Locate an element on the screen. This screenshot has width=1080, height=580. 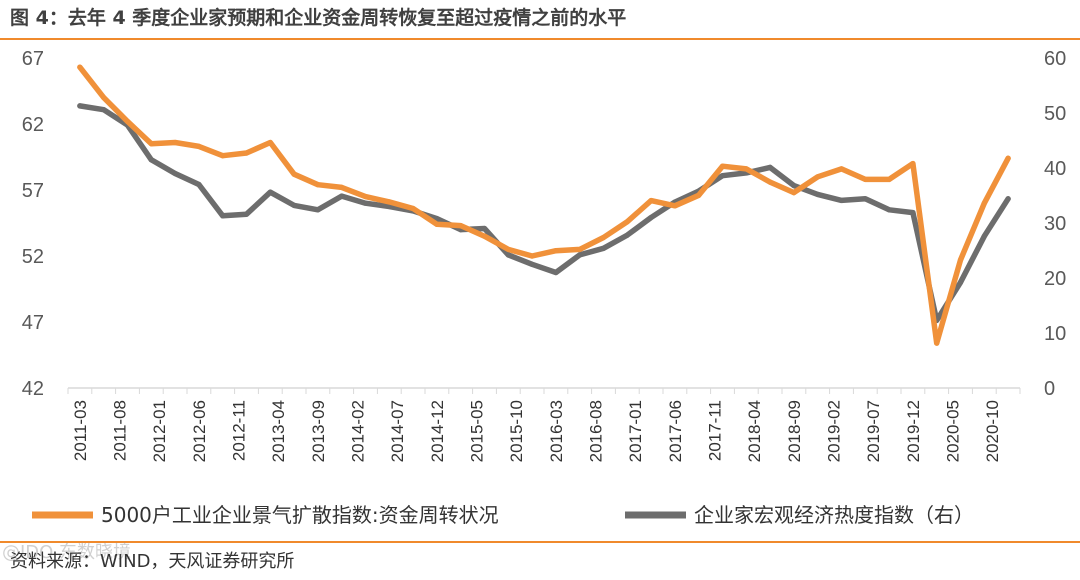
source-note: 资料来源：WIND，天风证券研究所 is located at coordinates (152, 561).